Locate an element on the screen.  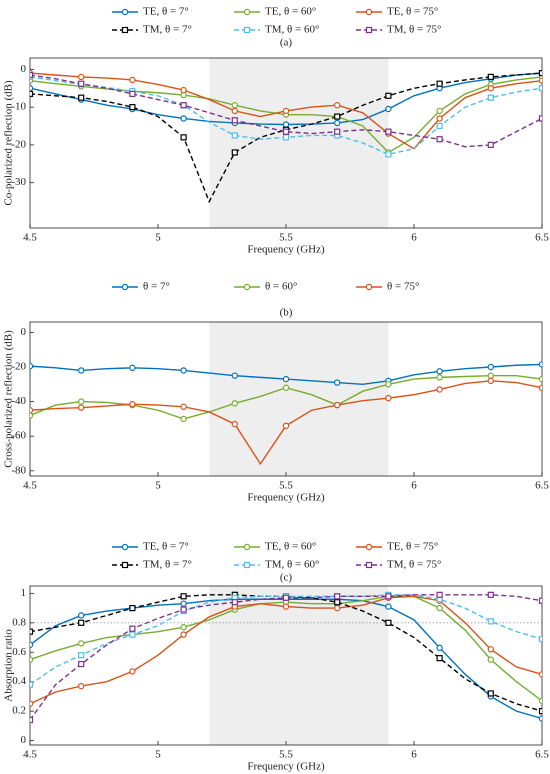
legend-label: θ = 7° is located at coordinates (156, 287).